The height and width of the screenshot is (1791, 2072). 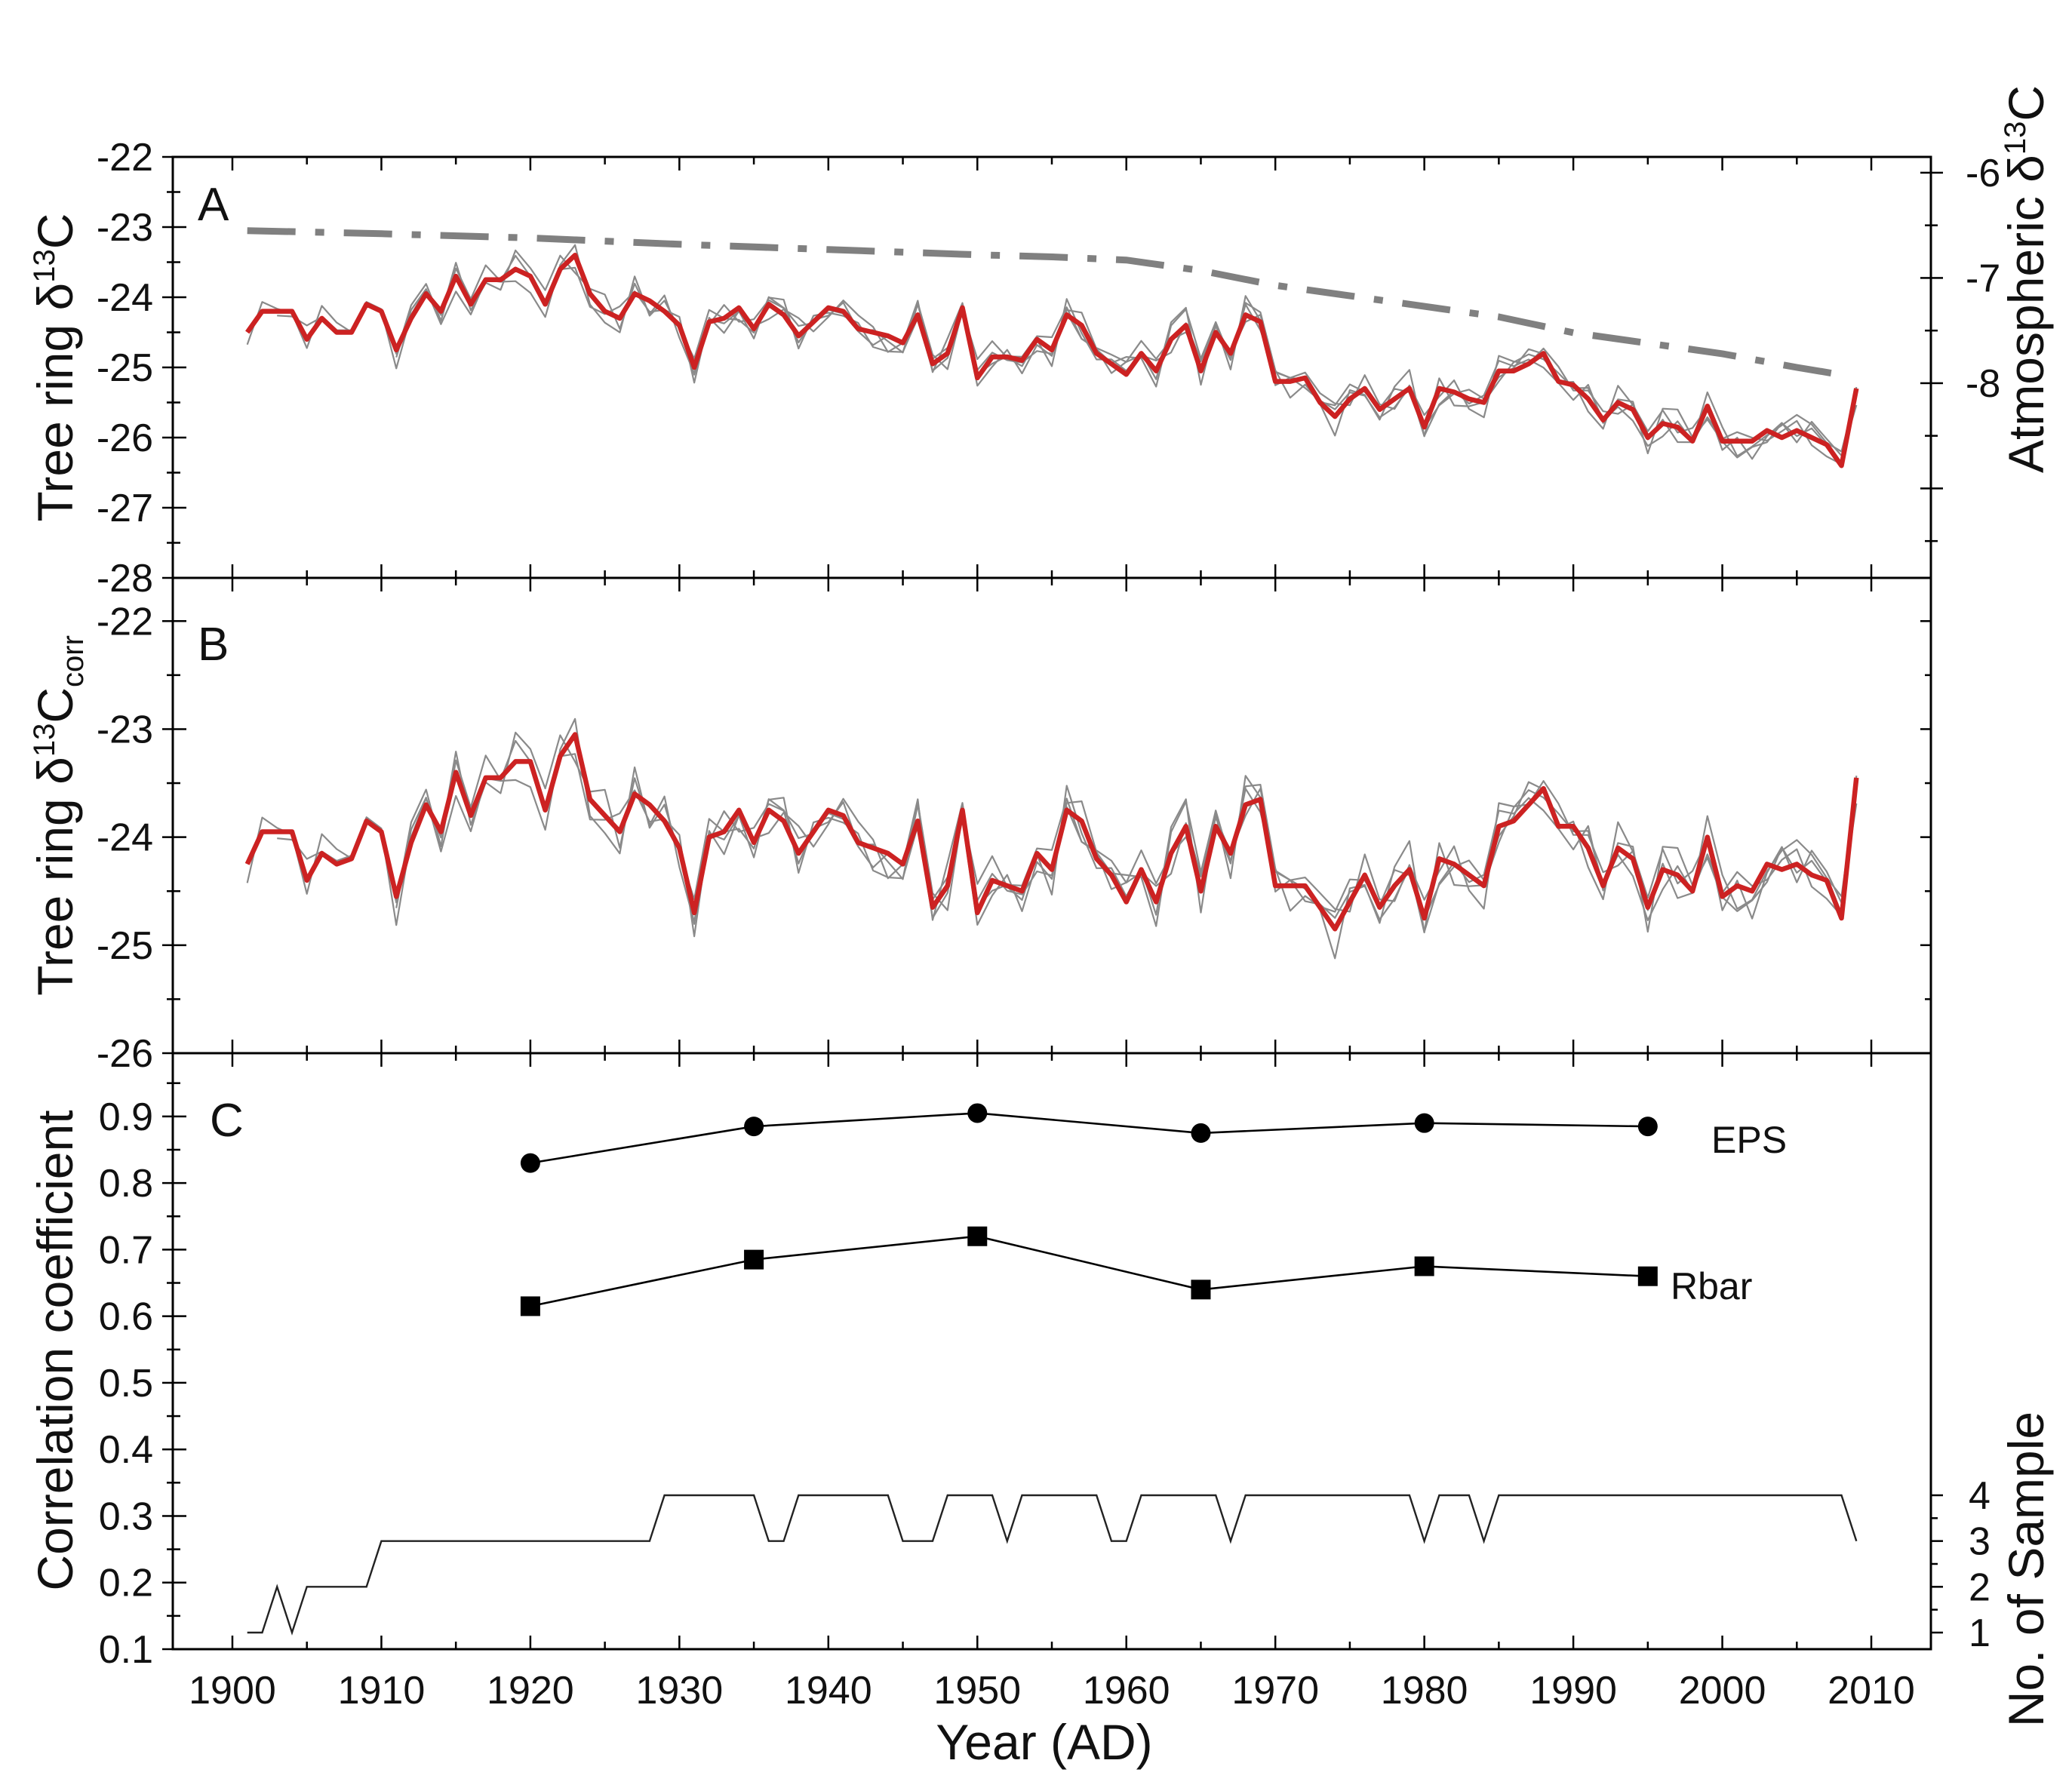 What do you see at coordinates (126, 1516) in the screenshot?
I see `panel-c-y-tick-label: 0.3` at bounding box center [126, 1516].